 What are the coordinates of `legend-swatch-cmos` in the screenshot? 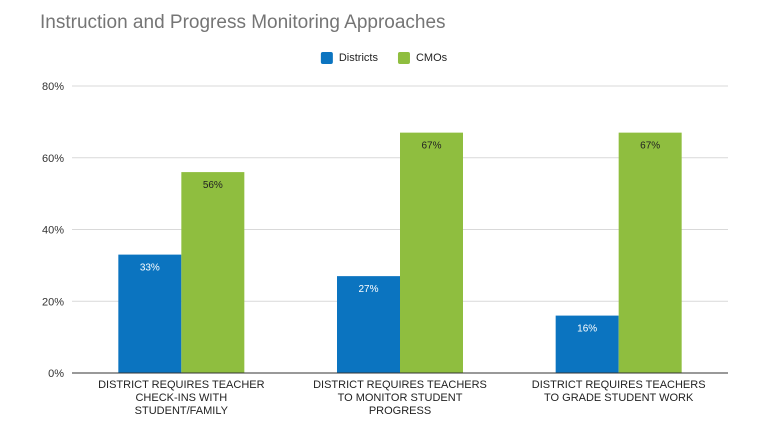 It's located at (403, 58).